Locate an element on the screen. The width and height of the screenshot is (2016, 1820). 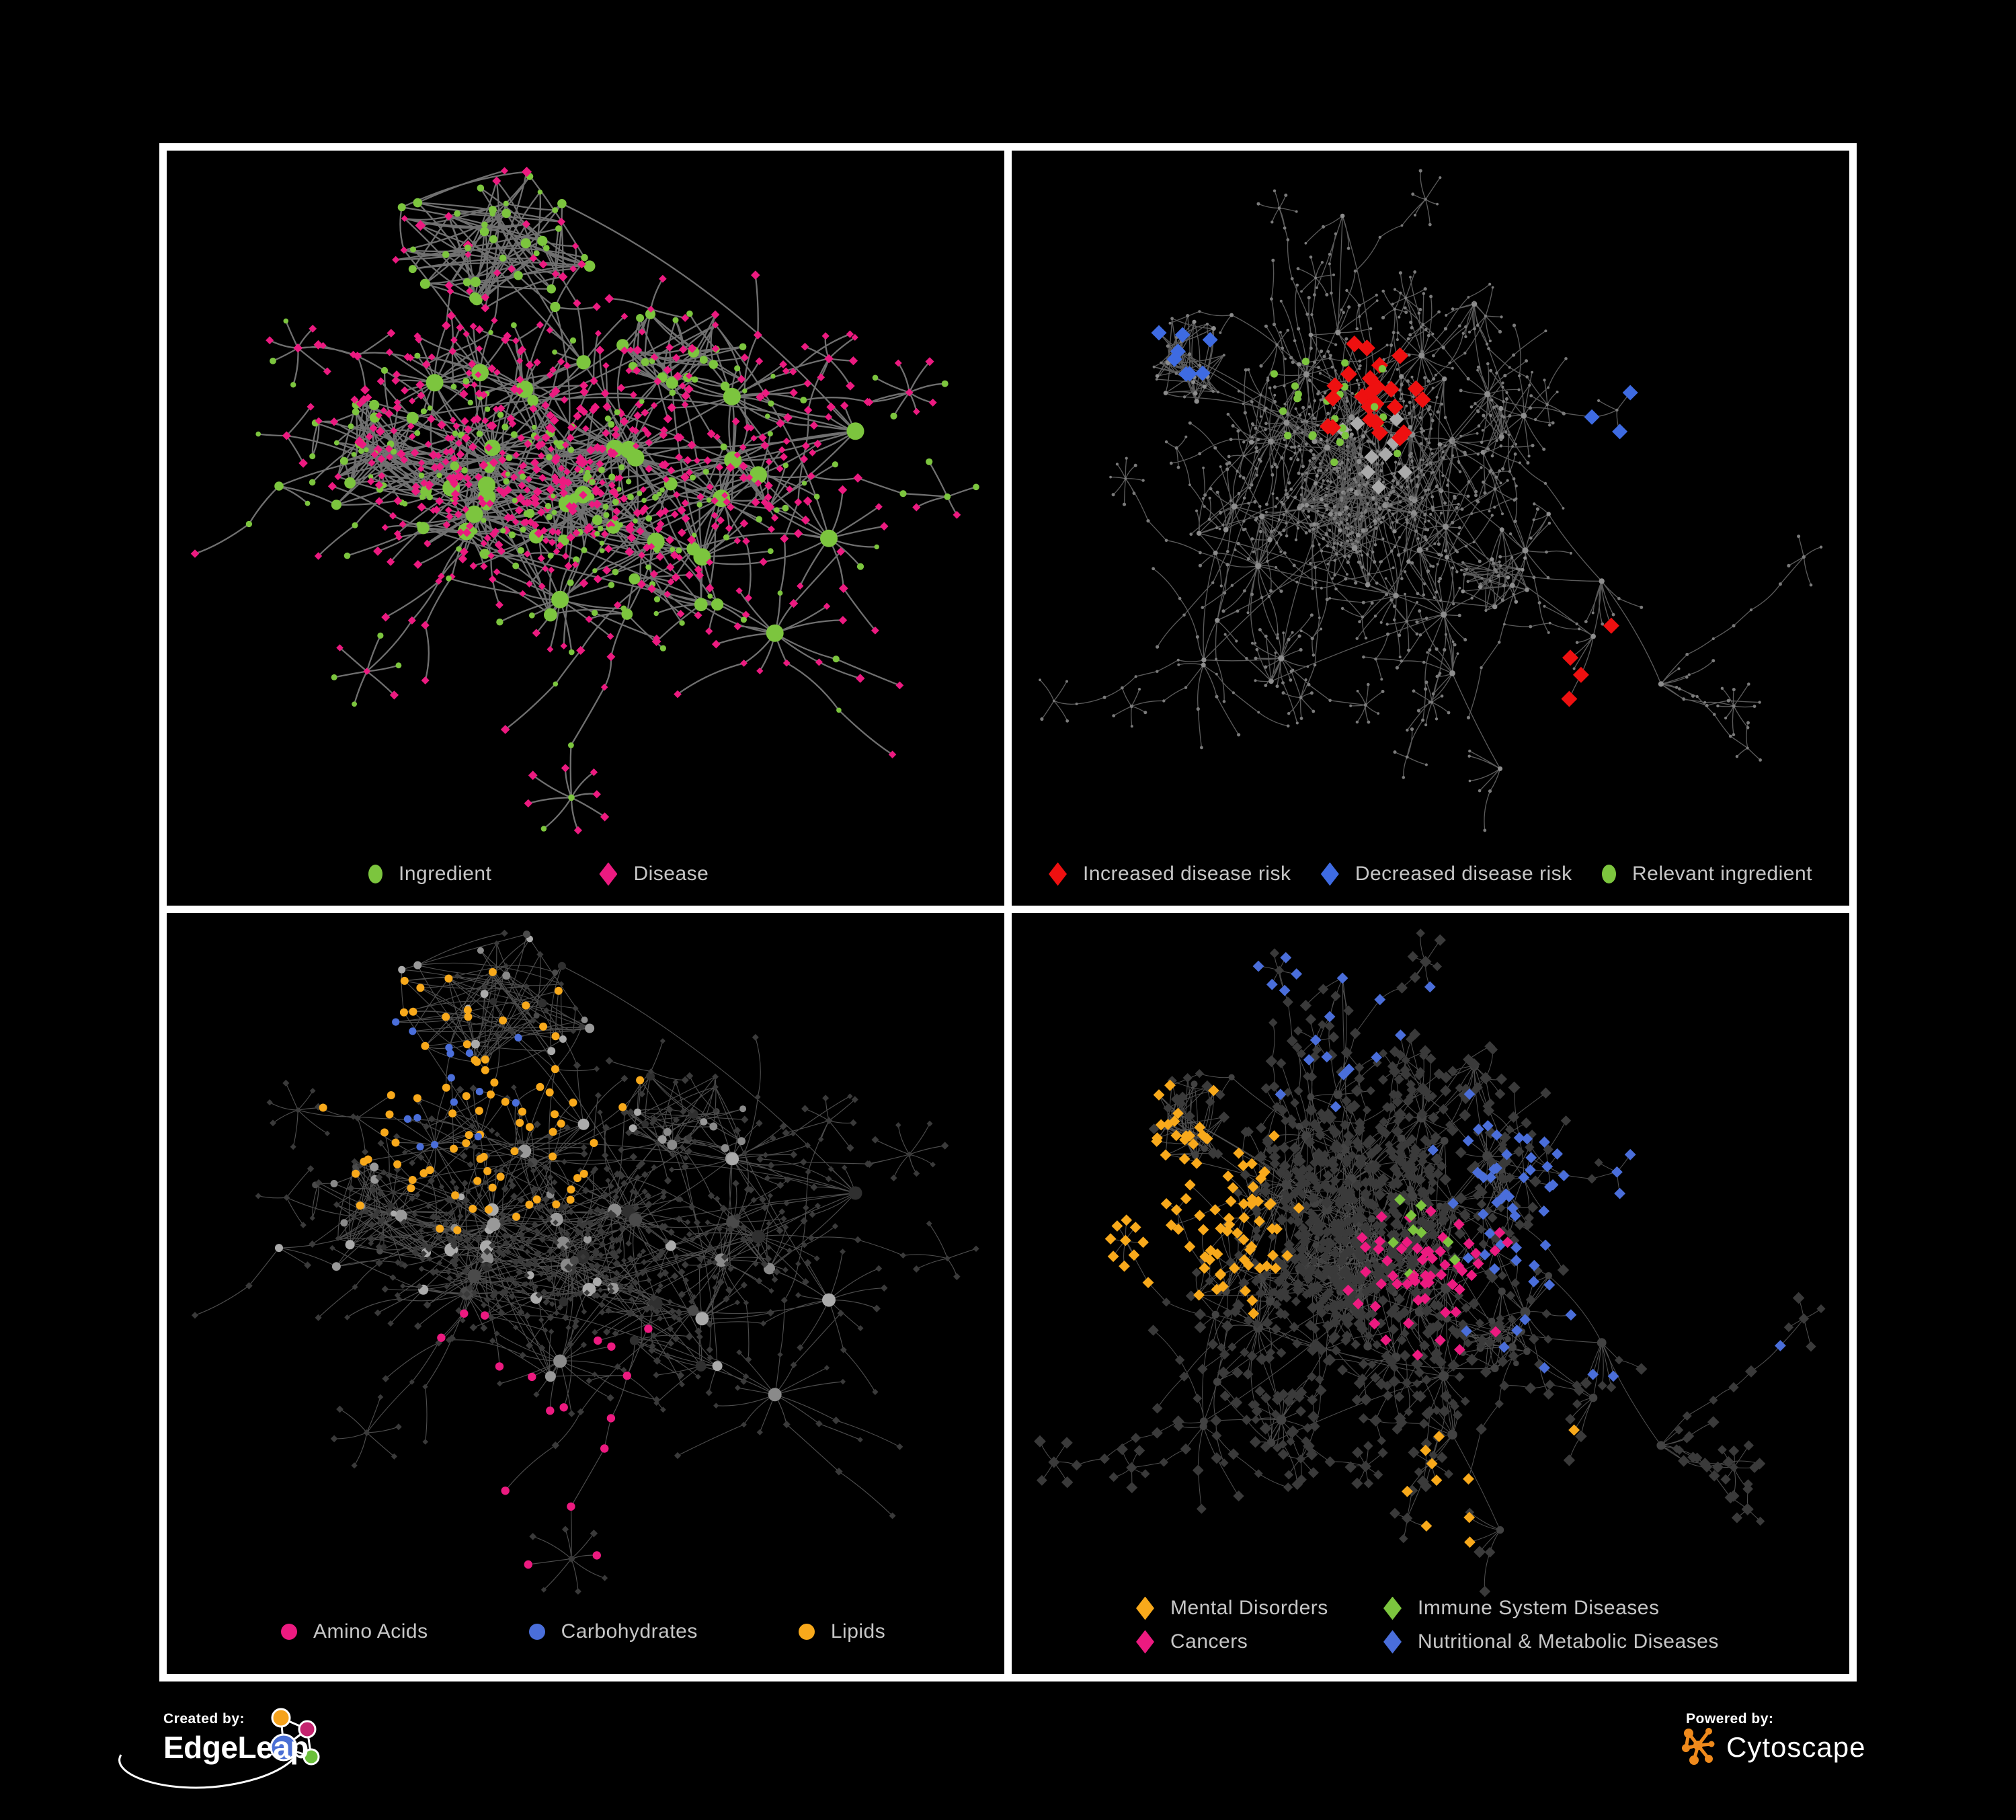
legend-item-lipids: Lipids is located at coordinates (842, 1631).